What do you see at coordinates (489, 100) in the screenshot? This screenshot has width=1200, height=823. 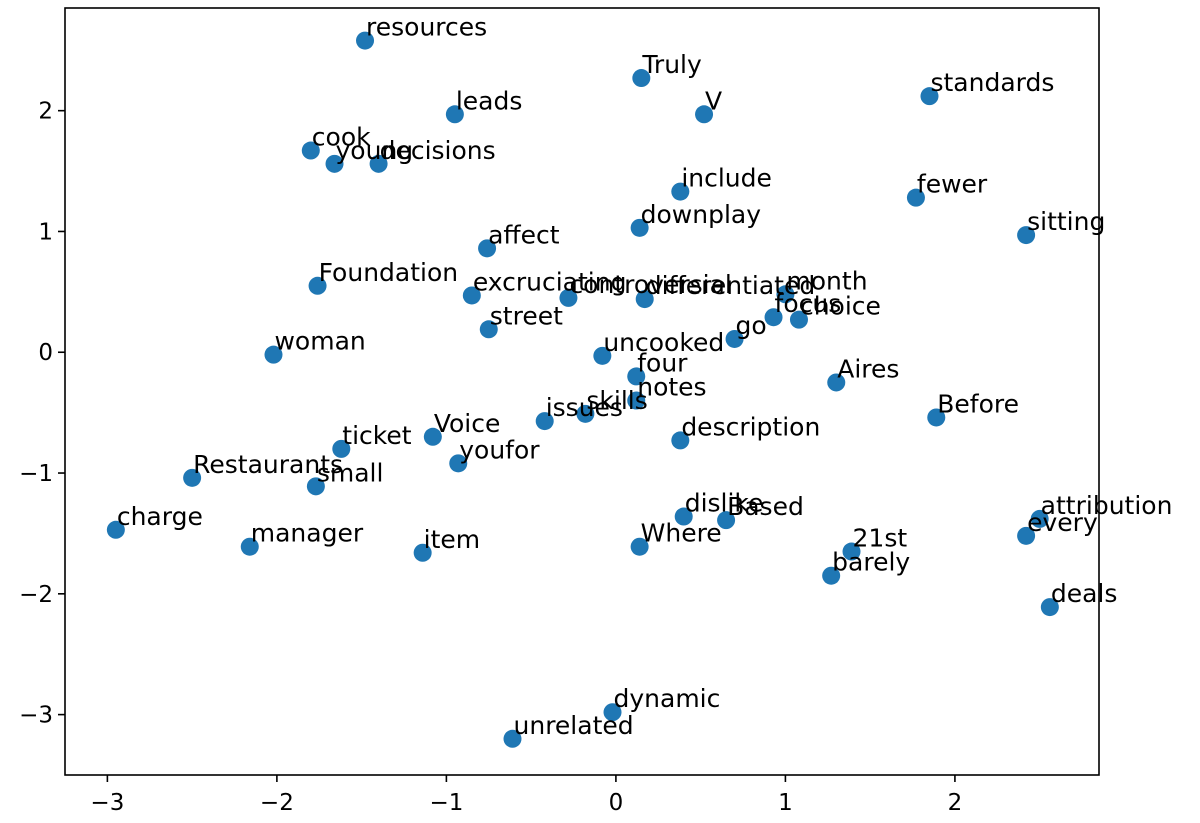 I see `point-label: leads` at bounding box center [489, 100].